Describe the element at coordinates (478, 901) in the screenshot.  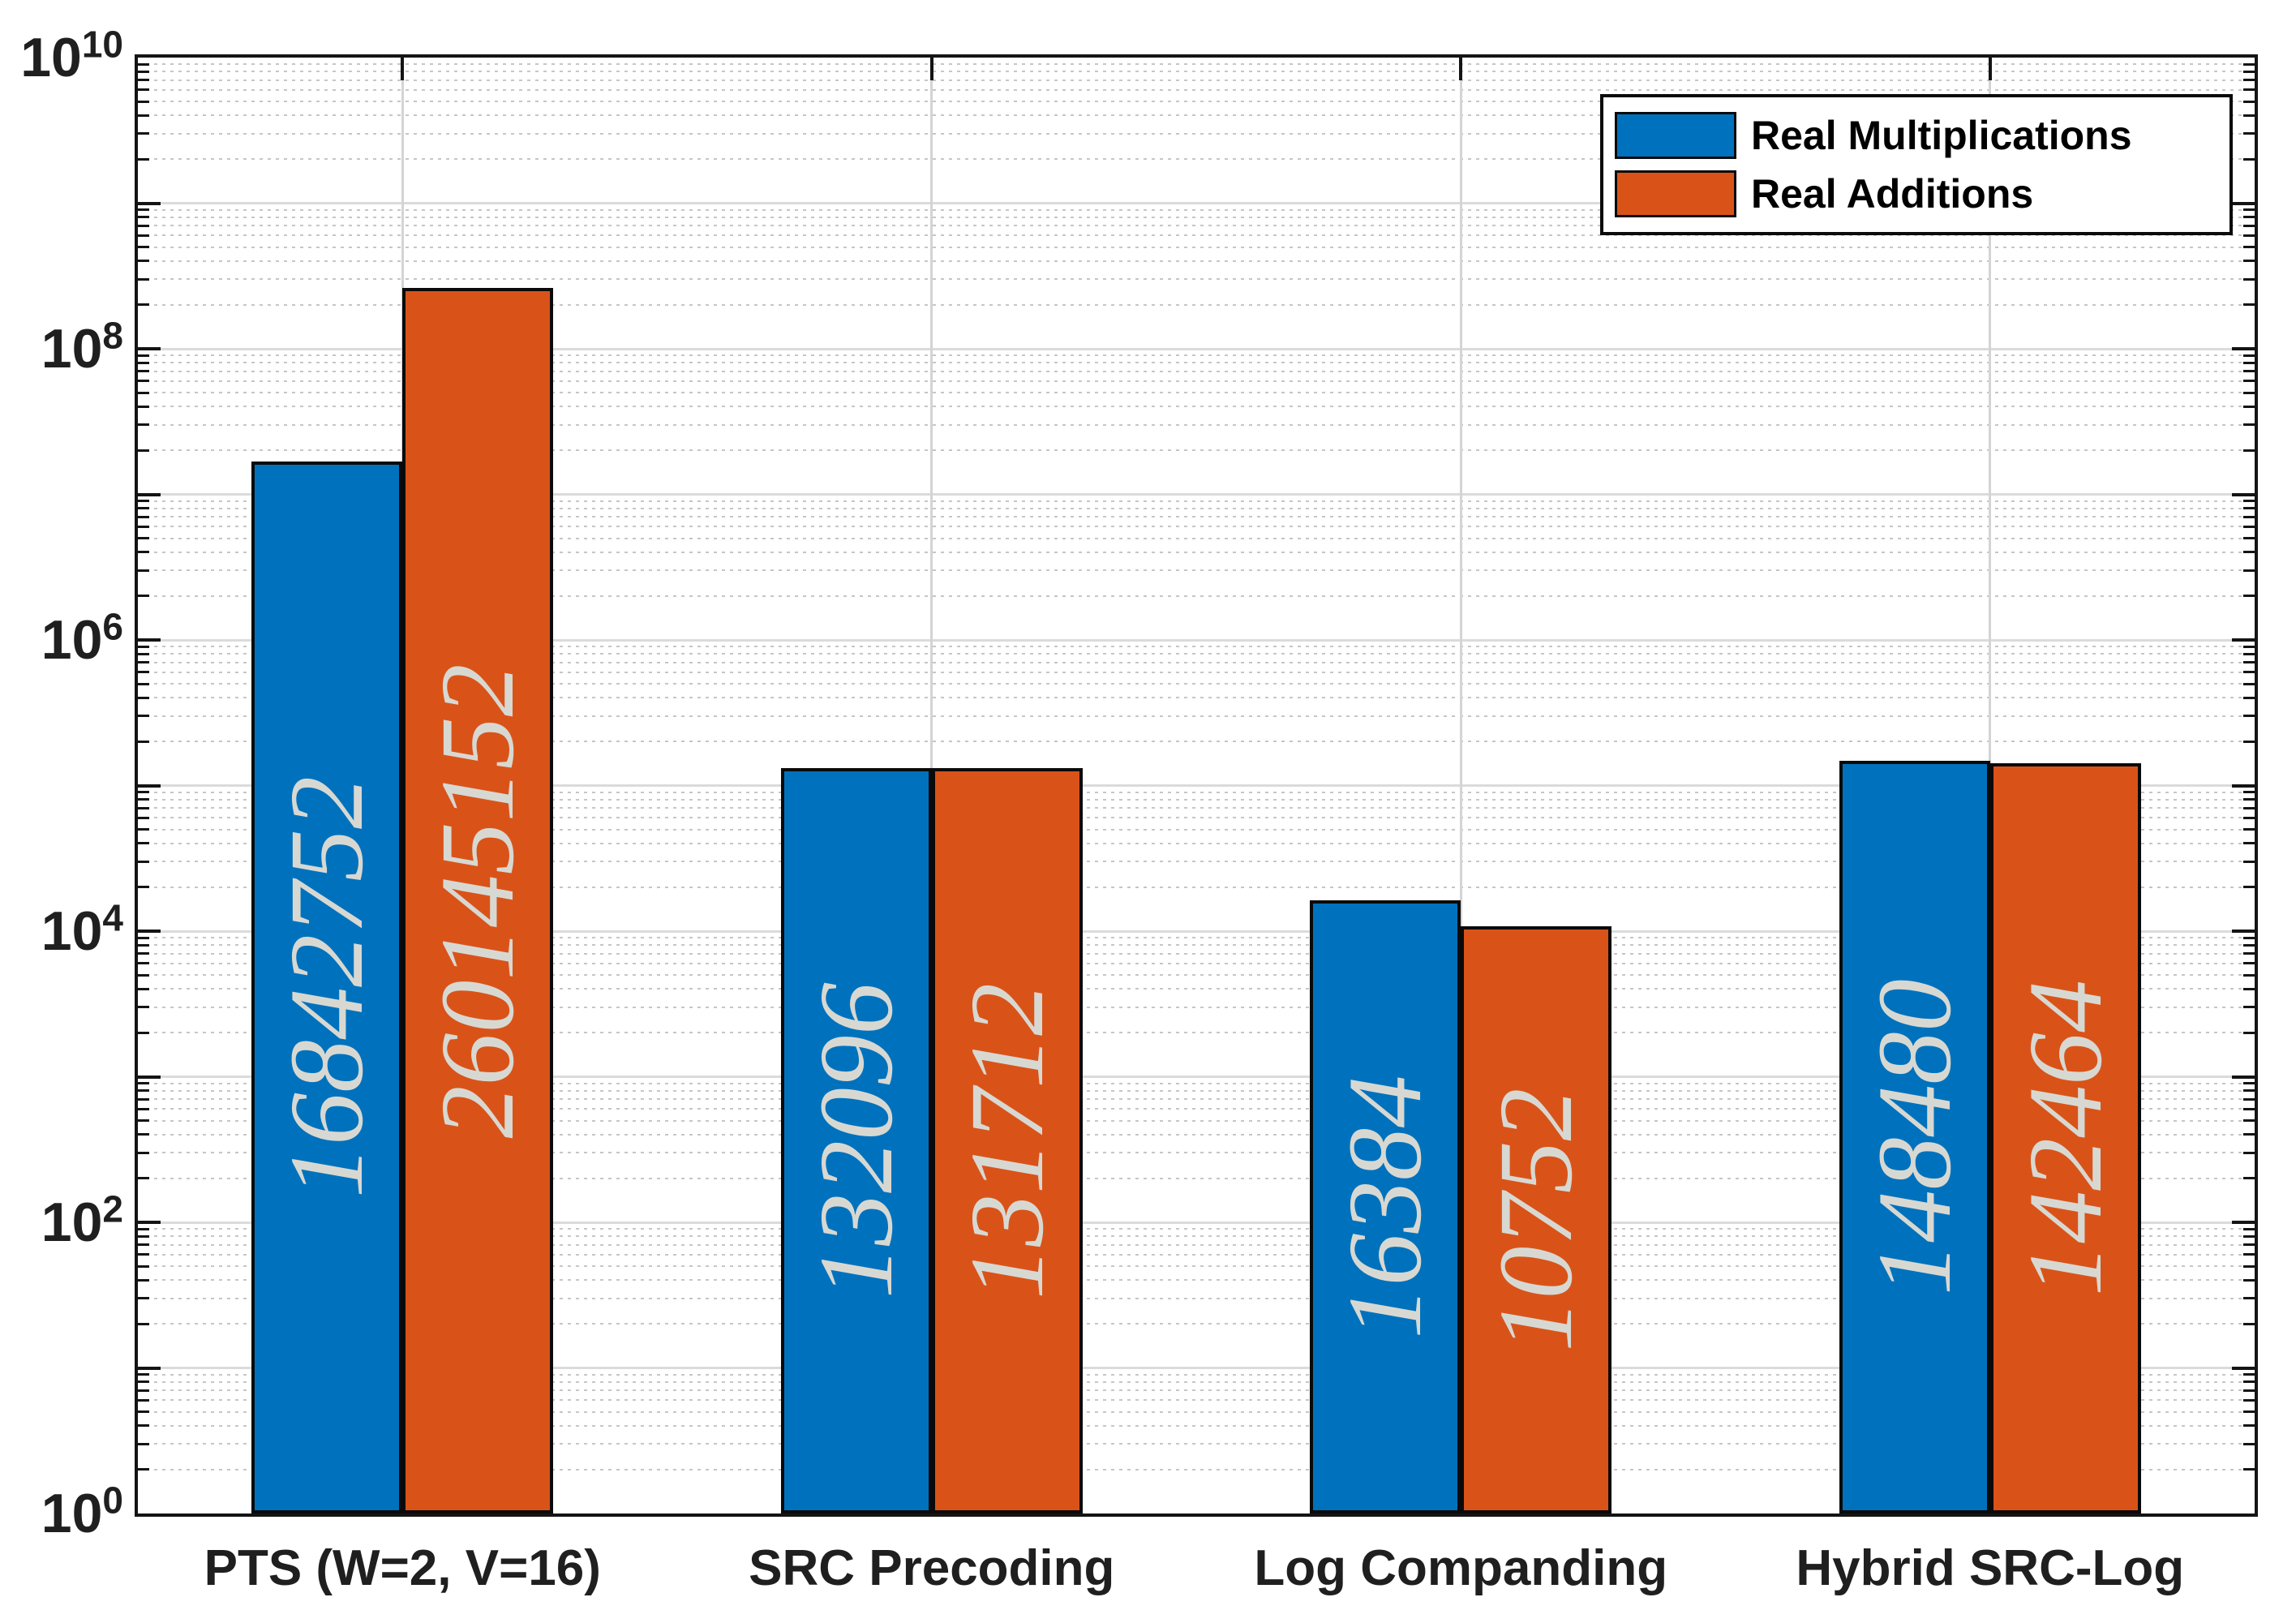
I see `bar-value-label: 260145152` at that location.